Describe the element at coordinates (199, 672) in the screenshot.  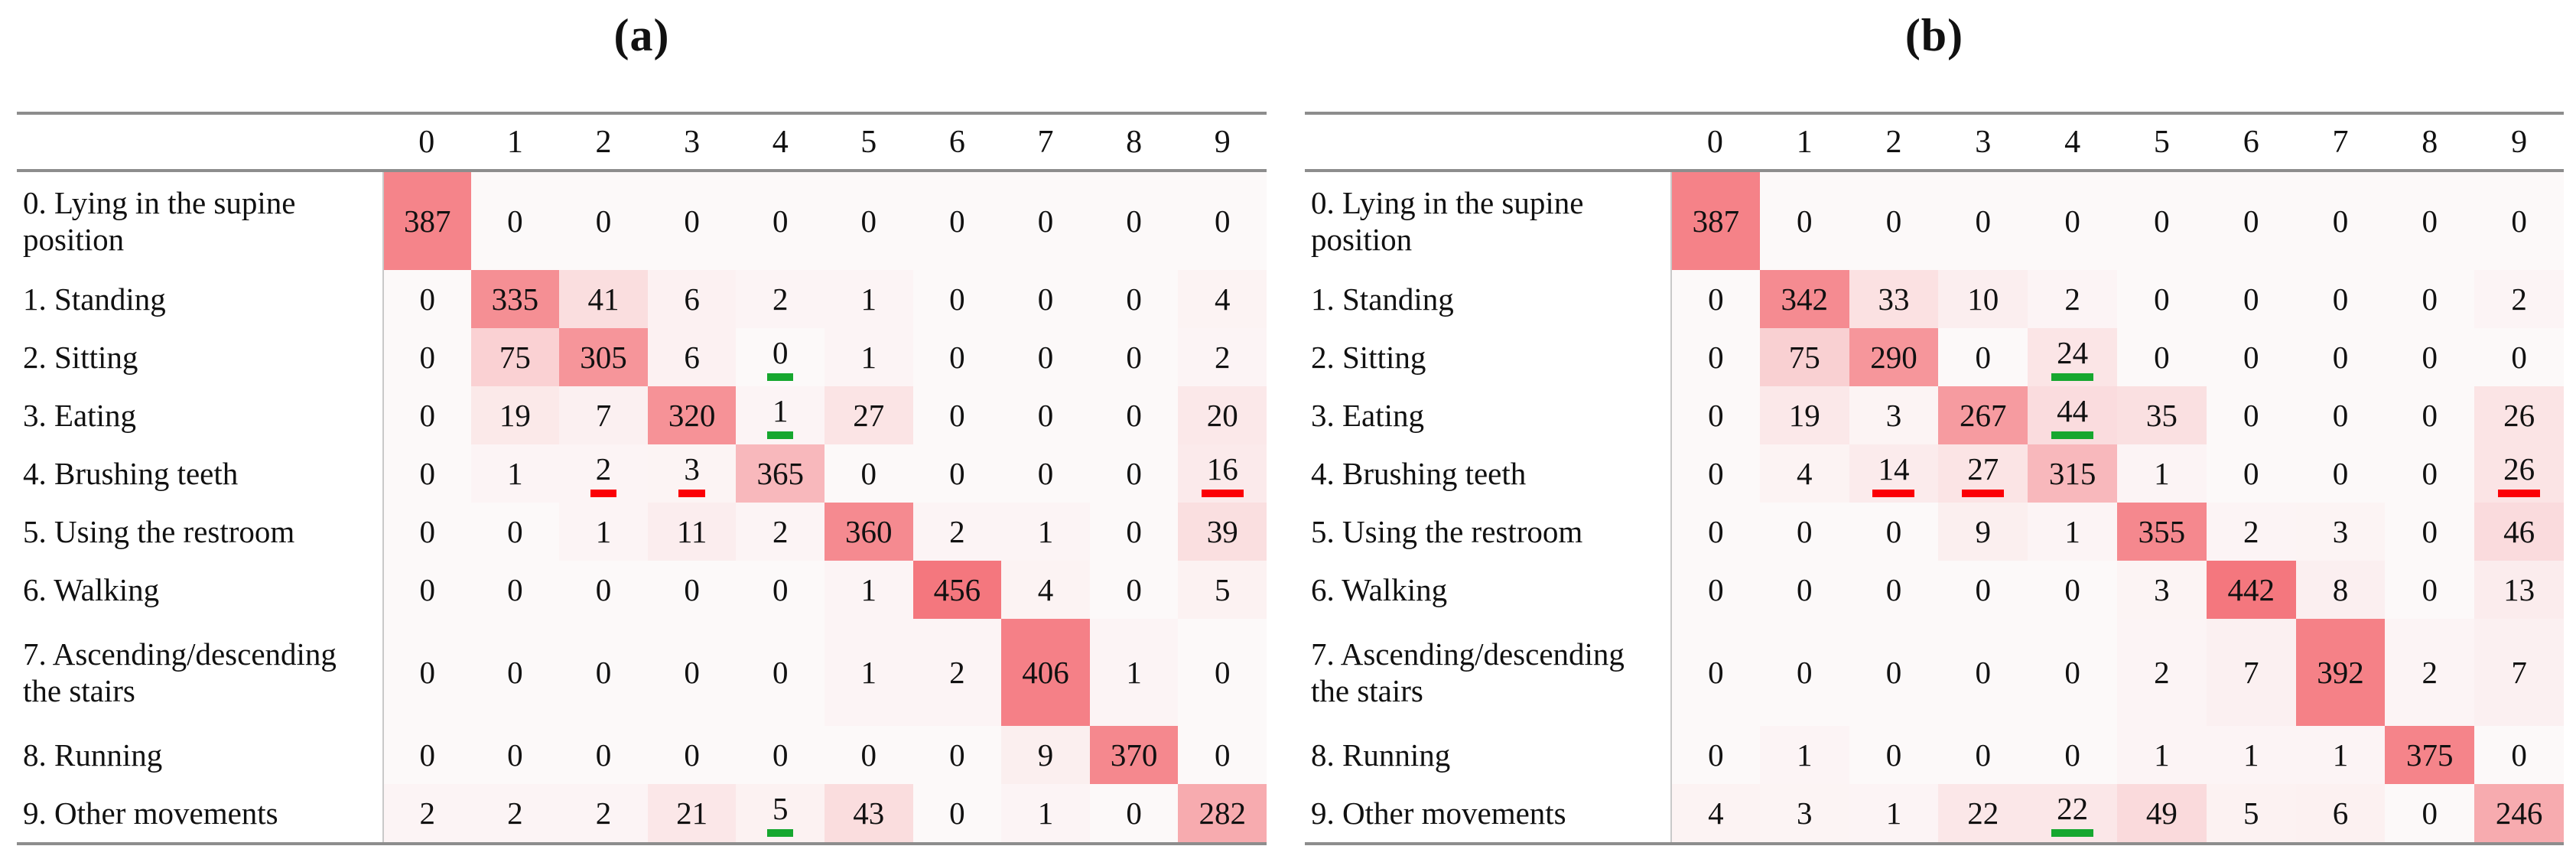
I see `row-label: 7. Ascending/descending the stairs` at that location.